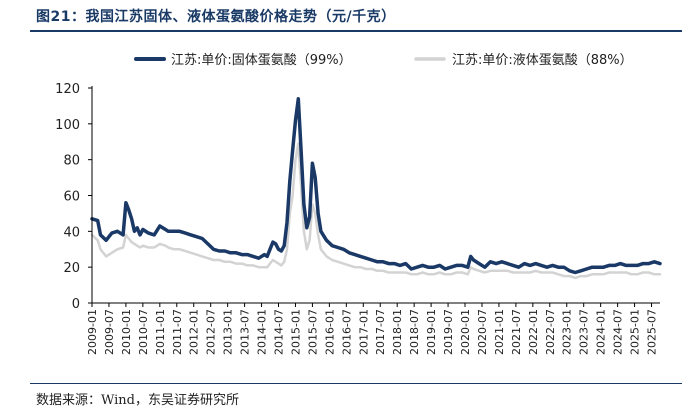  What do you see at coordinates (76, 304) in the screenshot?
I see `y-tick-label: 0` at bounding box center [76, 304].